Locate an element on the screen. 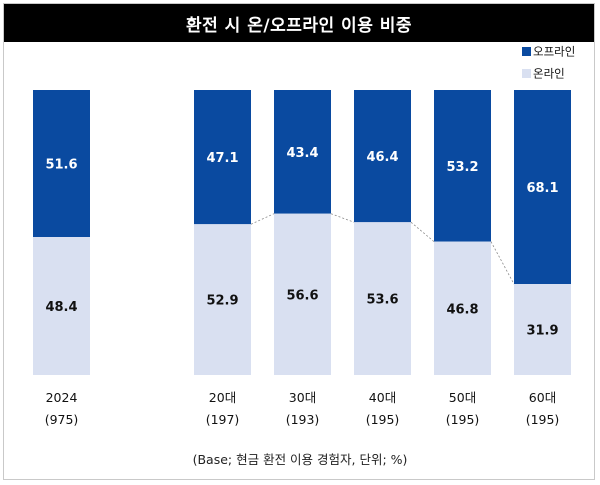 This screenshot has height=485, width=600. data-label-online: 56.6 is located at coordinates (302, 295).